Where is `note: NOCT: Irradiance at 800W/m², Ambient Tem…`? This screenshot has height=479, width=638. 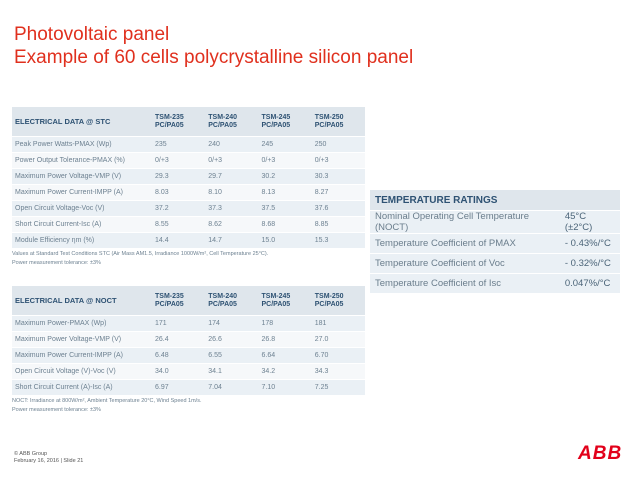
note: NOCT: Irradiance at 800W/m², Ambient Tem… is located at coordinates (107, 401).